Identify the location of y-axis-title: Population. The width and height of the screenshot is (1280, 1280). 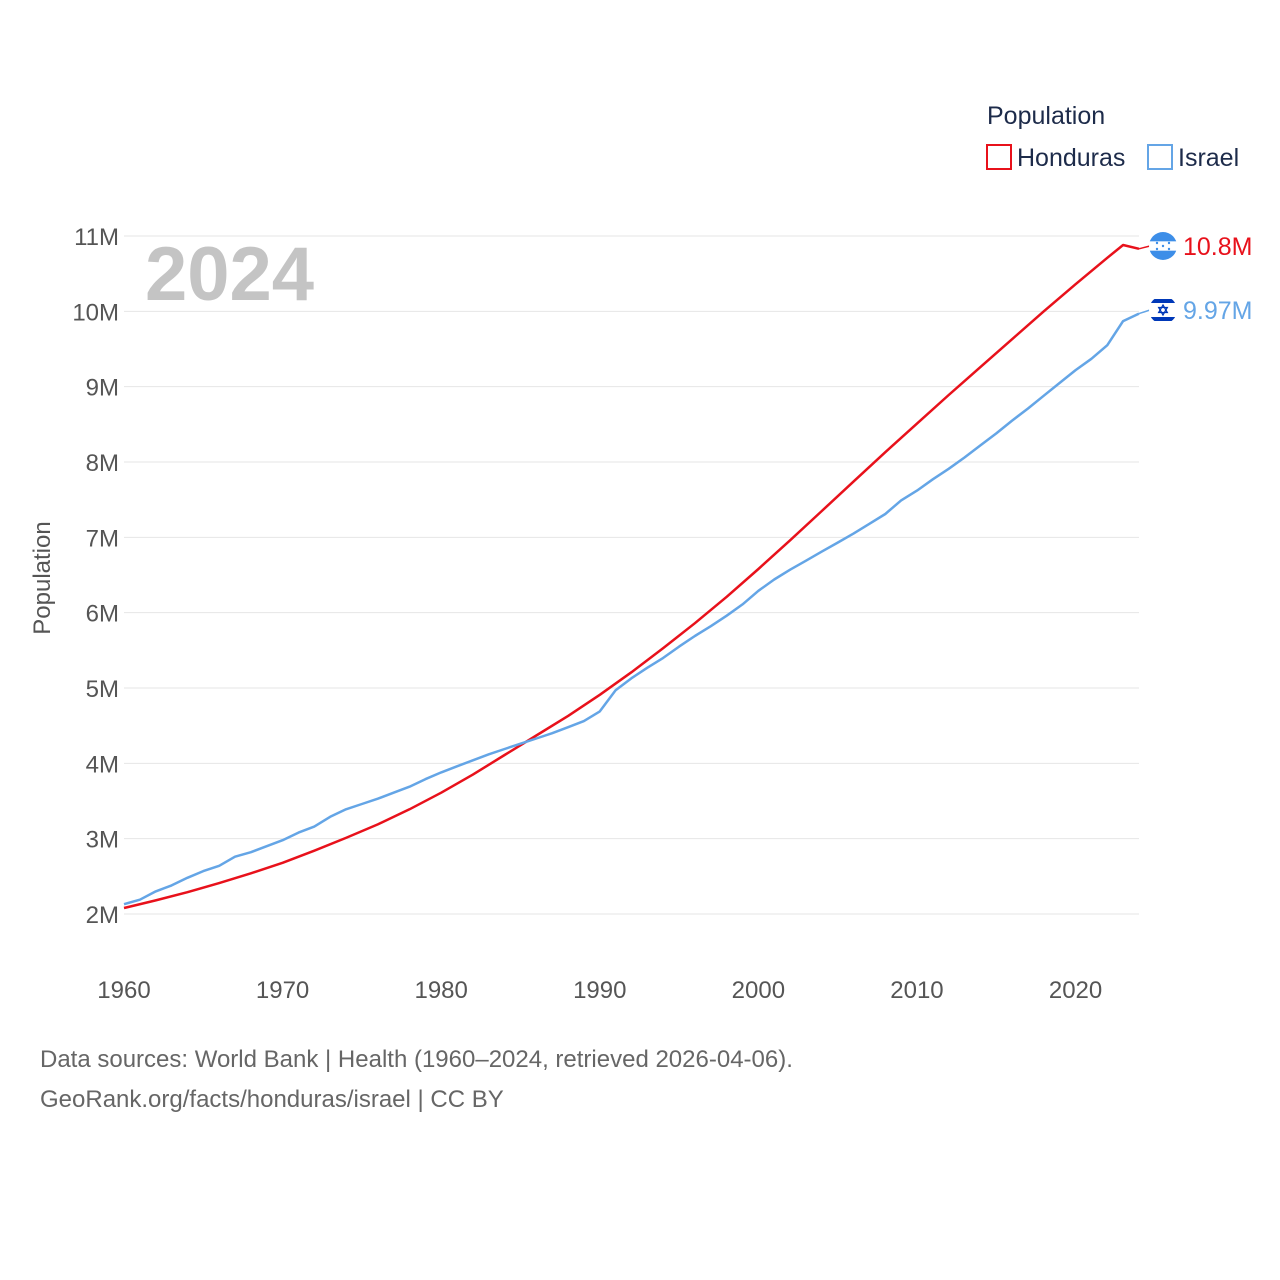
(42, 577).